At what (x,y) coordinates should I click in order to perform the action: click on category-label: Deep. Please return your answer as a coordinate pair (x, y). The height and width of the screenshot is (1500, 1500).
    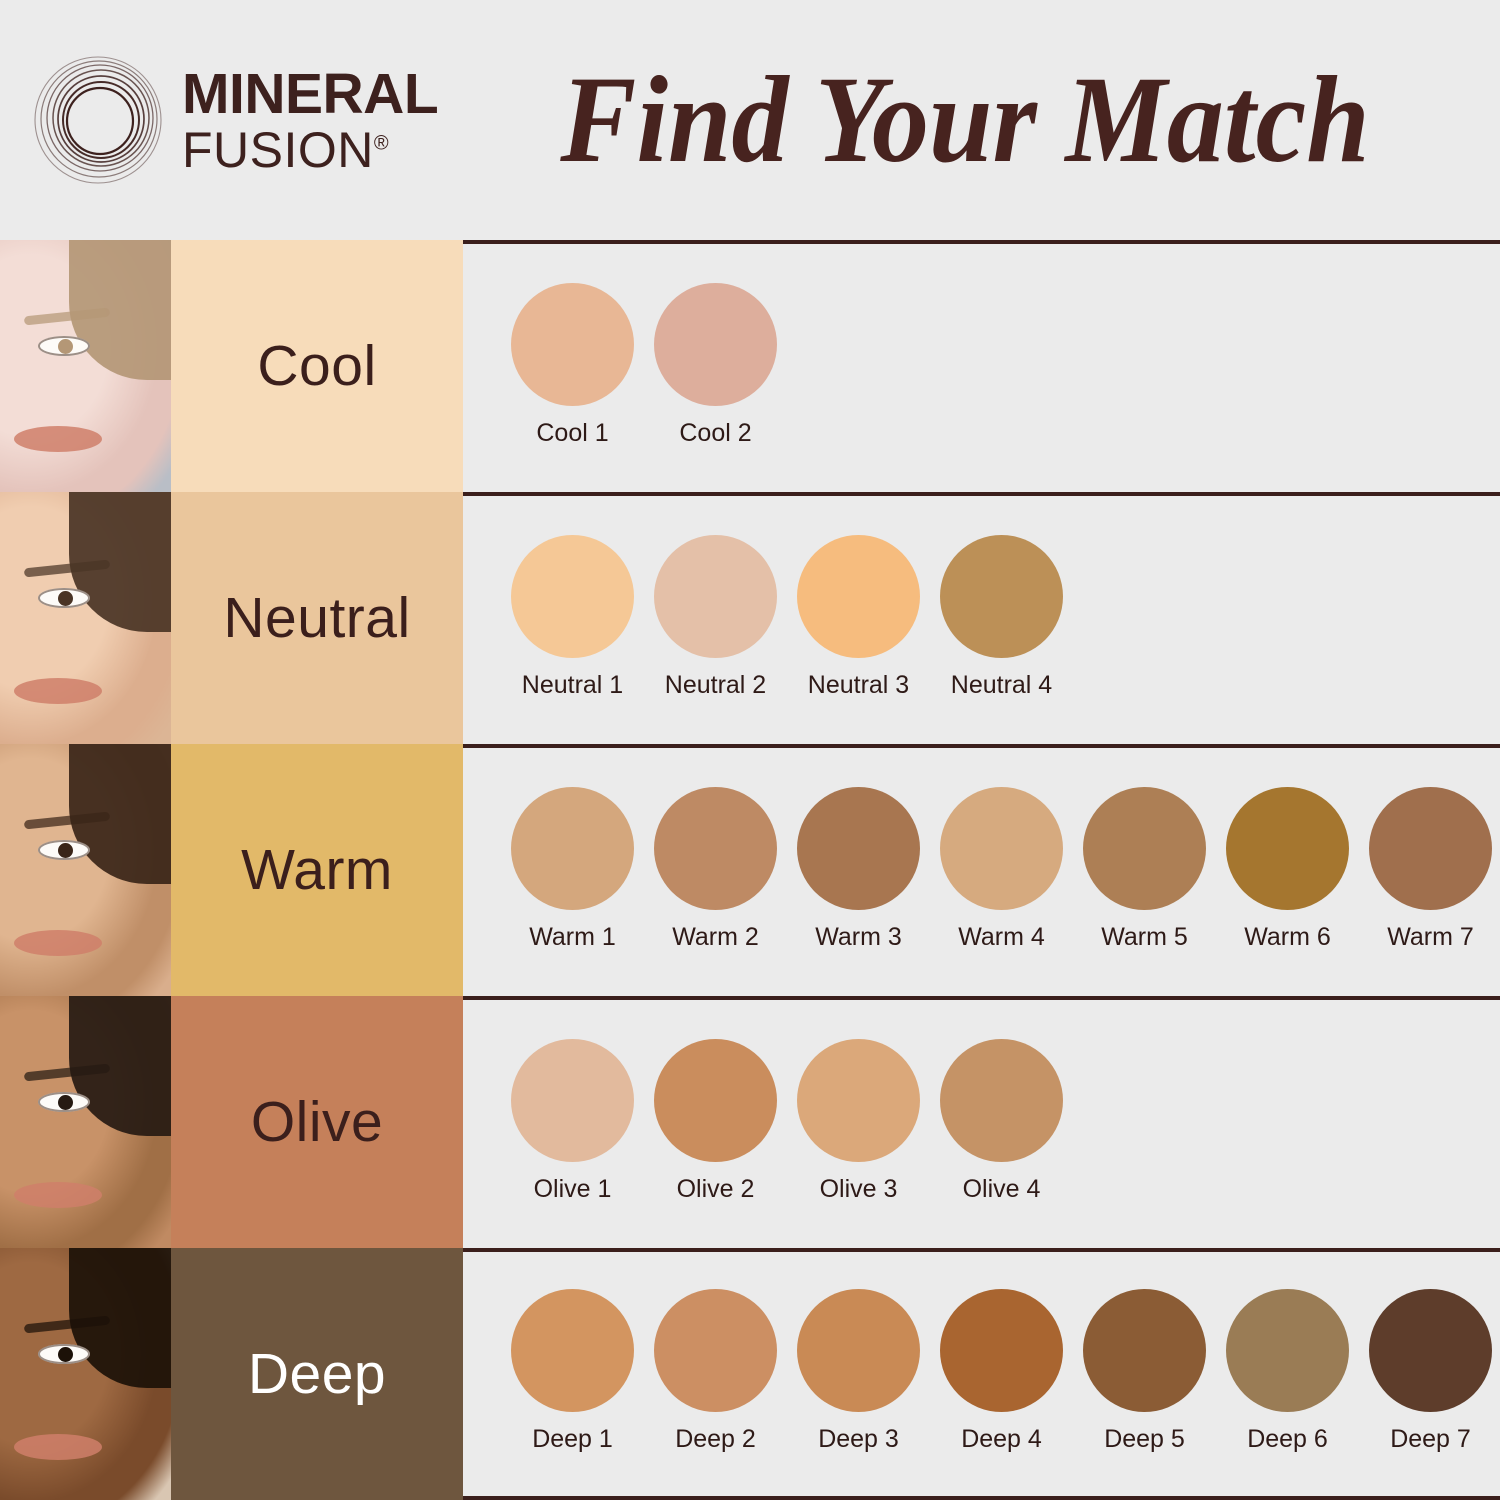
    Looking at the image, I should click on (317, 1374).